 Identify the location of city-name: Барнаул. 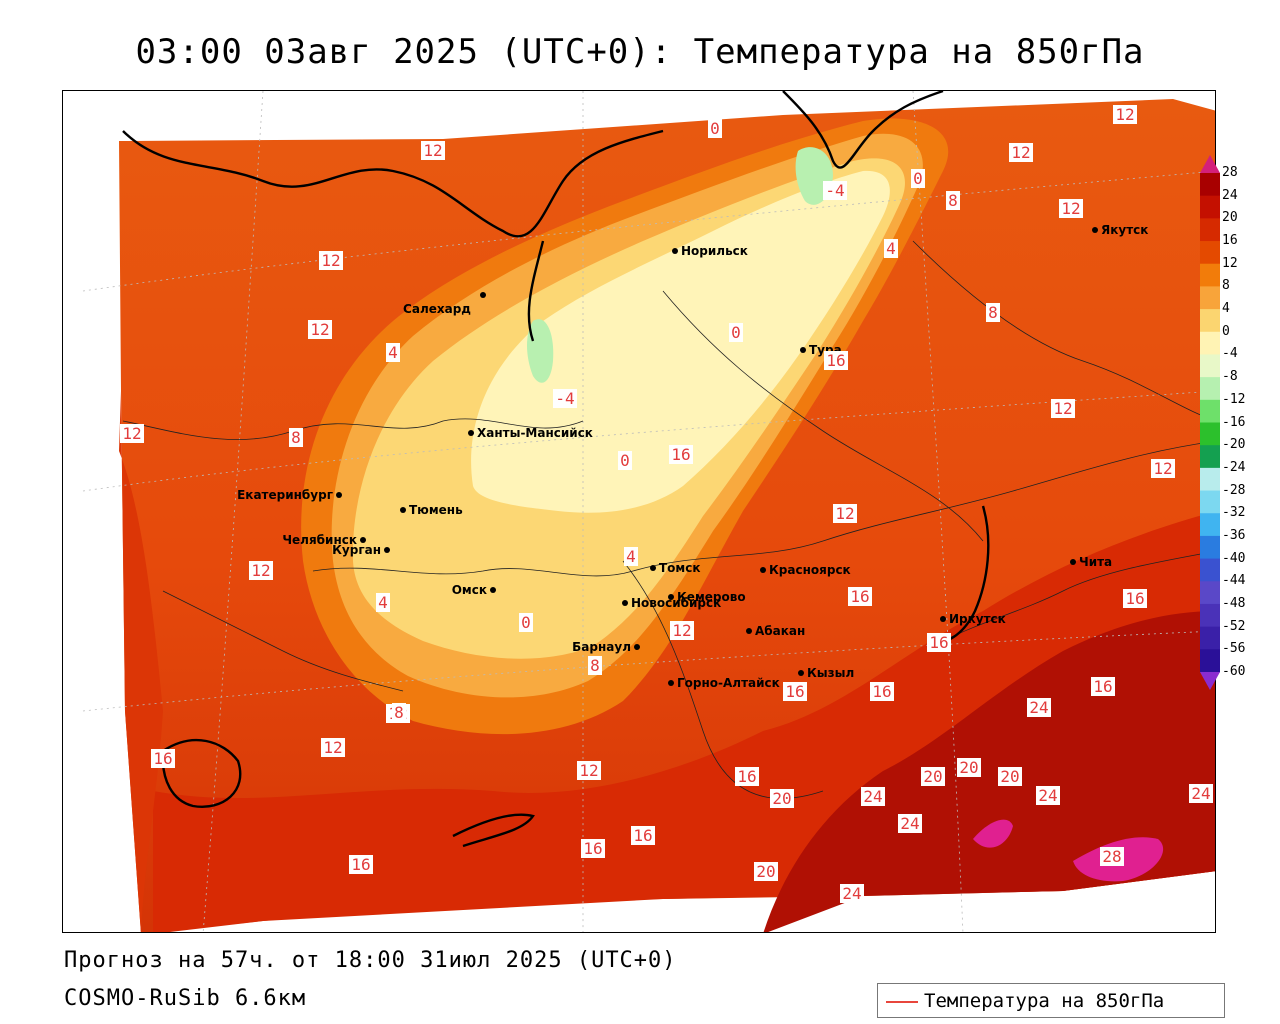
(601, 647).